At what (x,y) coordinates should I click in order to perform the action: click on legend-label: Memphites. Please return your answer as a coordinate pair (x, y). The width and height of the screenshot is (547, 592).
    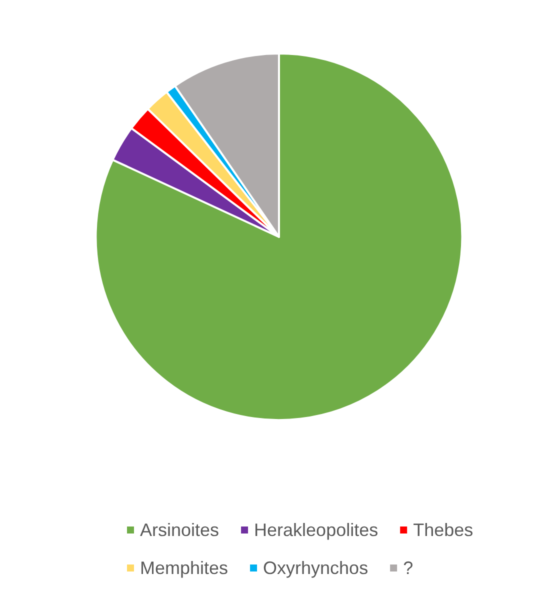
    Looking at the image, I should click on (184, 568).